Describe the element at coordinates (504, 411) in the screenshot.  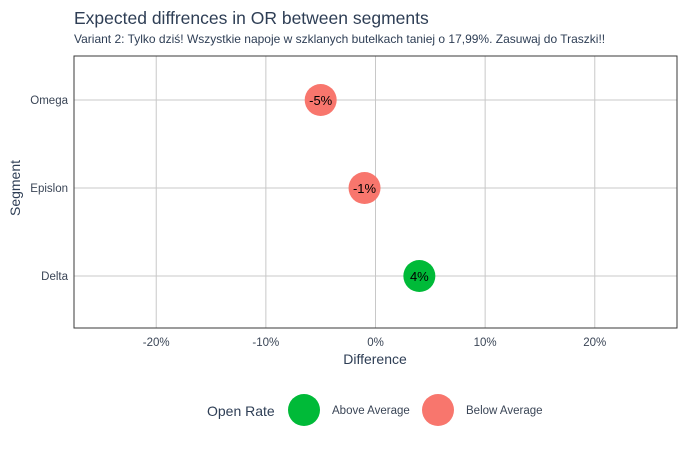
I see `legend-label: Below Average` at that location.